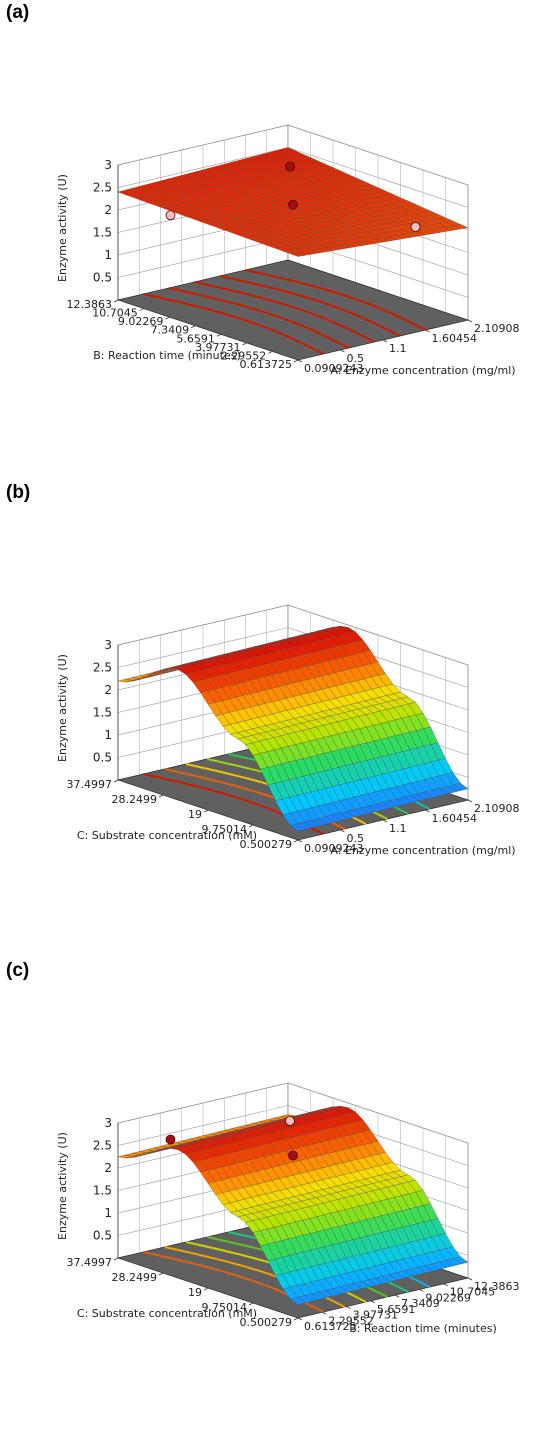  Describe the element at coordinates (62, 708) in the screenshot. I see `chart-b-z-label: Enzyme activity (U)` at that location.